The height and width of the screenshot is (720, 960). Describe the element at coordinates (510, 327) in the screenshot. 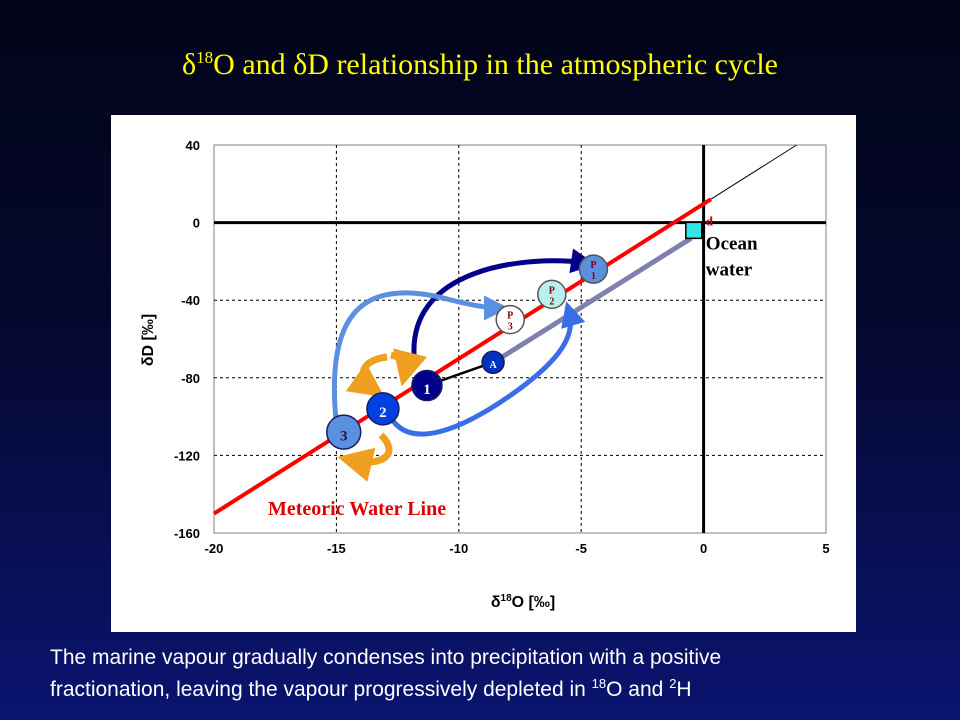

I see `precip-point-p3-number: 3` at that location.